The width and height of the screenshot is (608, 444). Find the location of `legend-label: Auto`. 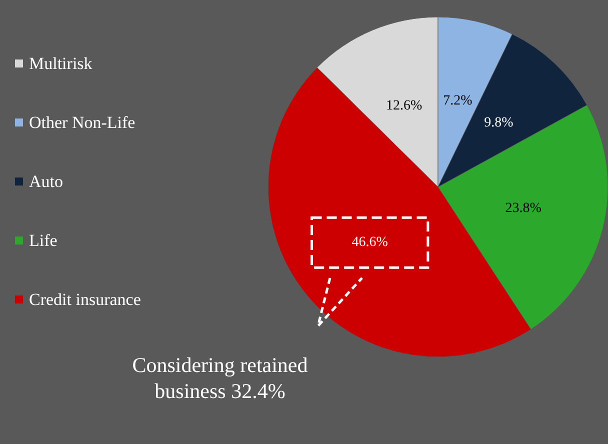

legend-label: Auto is located at coordinates (46, 181).